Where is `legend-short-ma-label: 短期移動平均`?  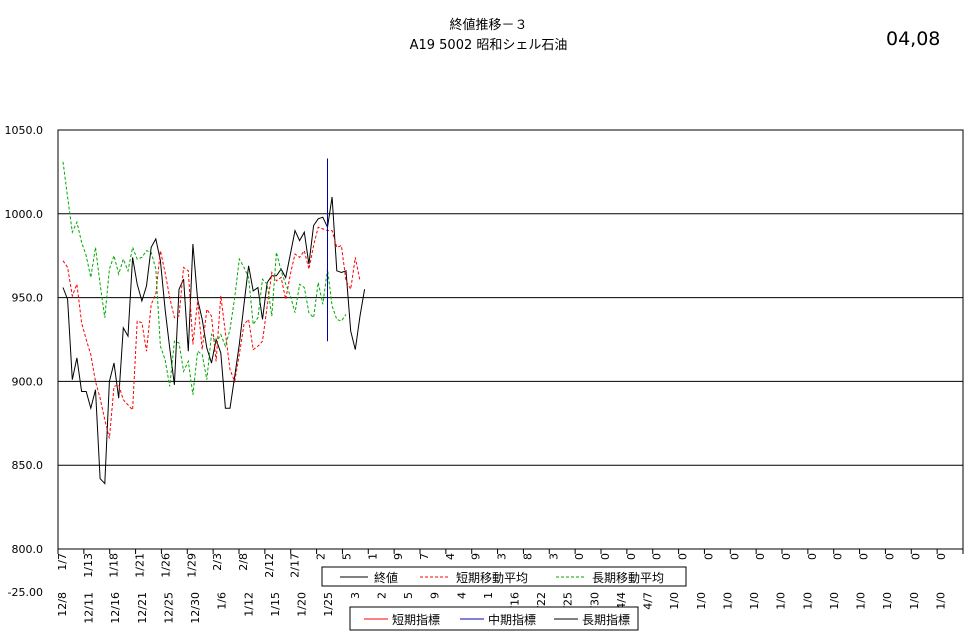 legend-short-ma-label: 短期移動平均 is located at coordinates (492, 578).